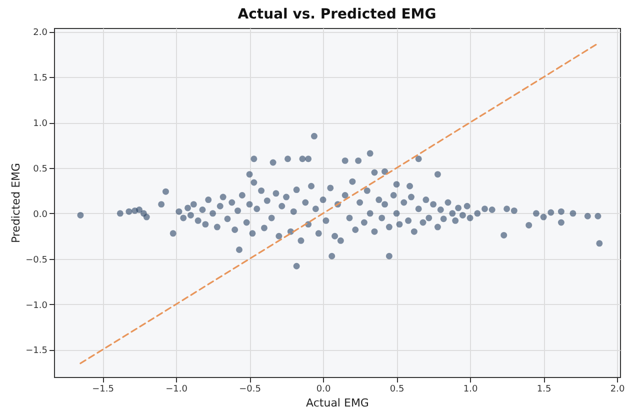 This screenshot has height=414, width=638. Describe the element at coordinates (37, 305) in the screenshot. I see `y-tick-label: −1.0` at that location.